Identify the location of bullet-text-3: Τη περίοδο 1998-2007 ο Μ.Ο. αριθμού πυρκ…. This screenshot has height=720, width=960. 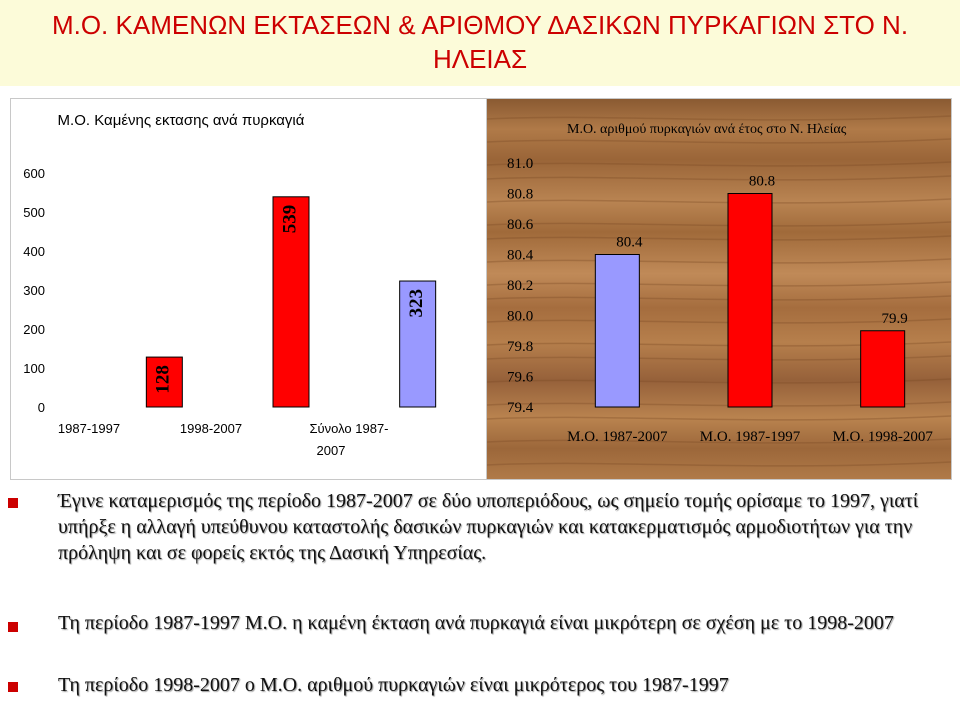
(393, 685).